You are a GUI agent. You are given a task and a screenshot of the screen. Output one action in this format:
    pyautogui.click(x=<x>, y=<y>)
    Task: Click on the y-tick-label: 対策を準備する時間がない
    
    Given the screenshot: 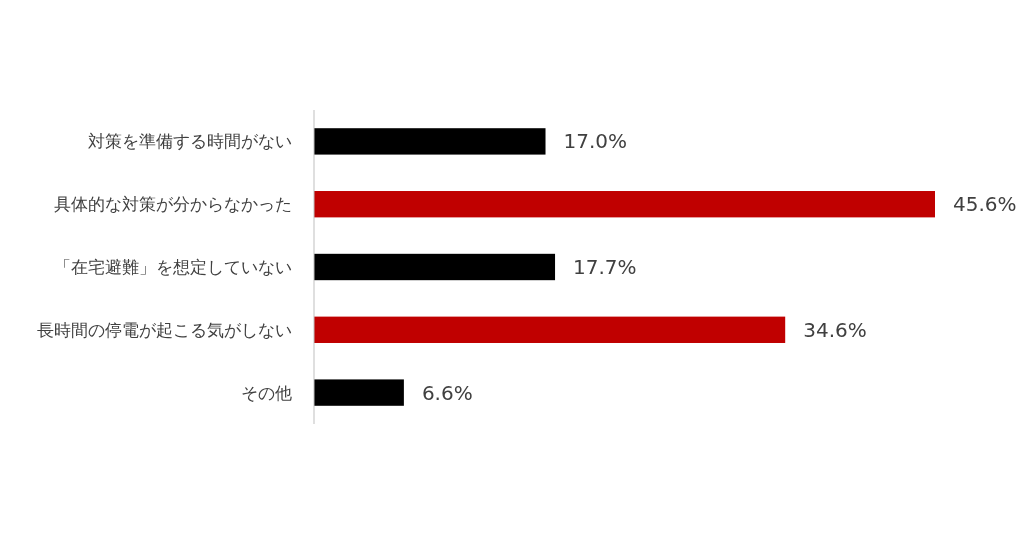 What is the action you would take?
    pyautogui.click(x=190, y=142)
    